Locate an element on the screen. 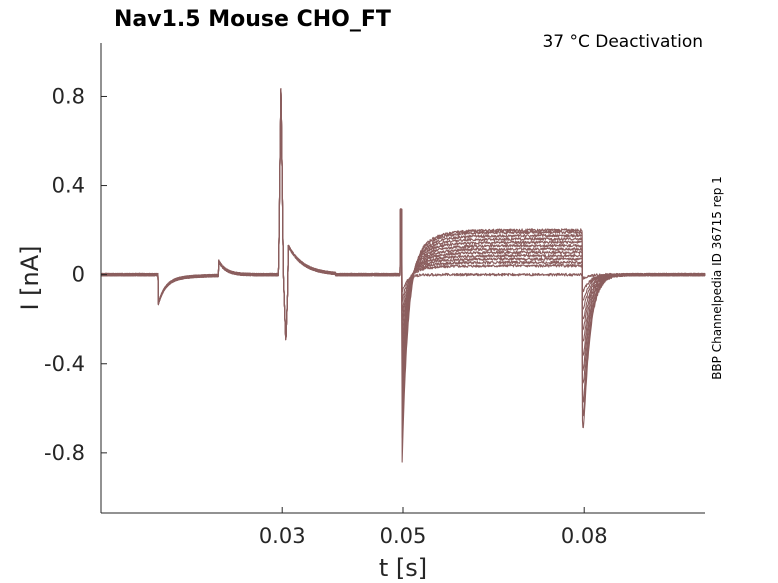  y-tick-label: 0.8 is located at coordinates (68, 96).